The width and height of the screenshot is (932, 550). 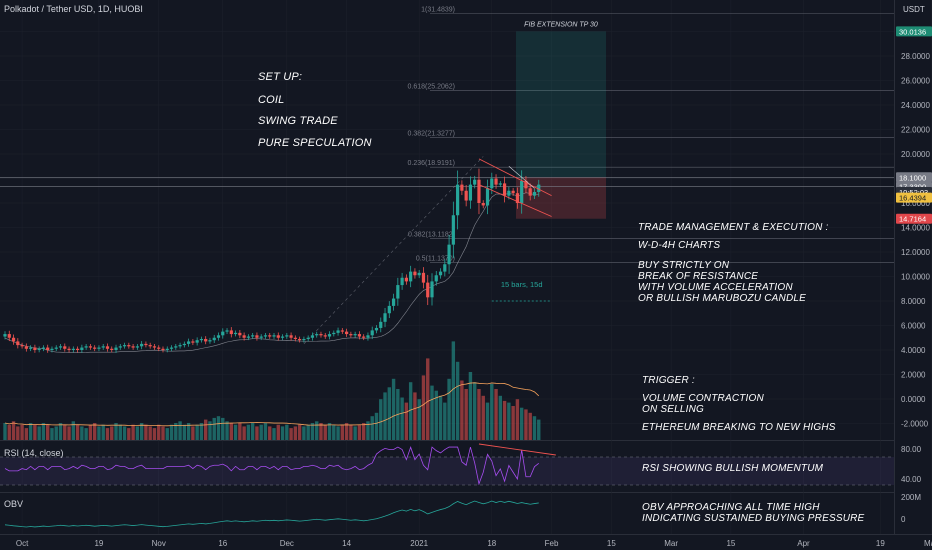 I want to click on note-rsi: RSI SHOWING BULLISH MOMENTUM, so click(x=733, y=468).